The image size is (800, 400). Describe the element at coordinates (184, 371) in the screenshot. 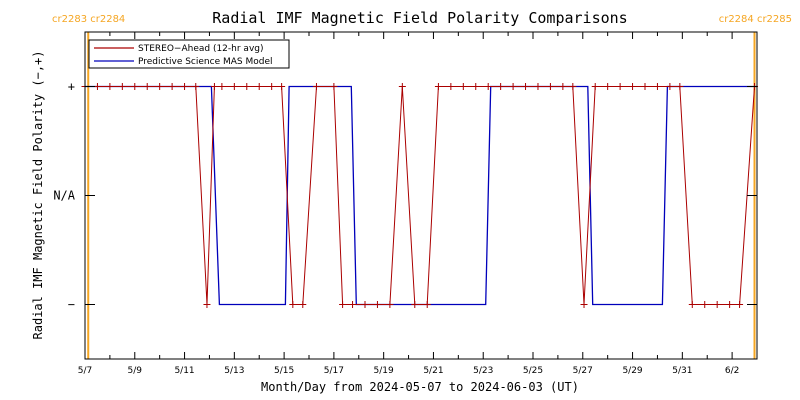

I see `x-tick-label: 5/11` at that location.